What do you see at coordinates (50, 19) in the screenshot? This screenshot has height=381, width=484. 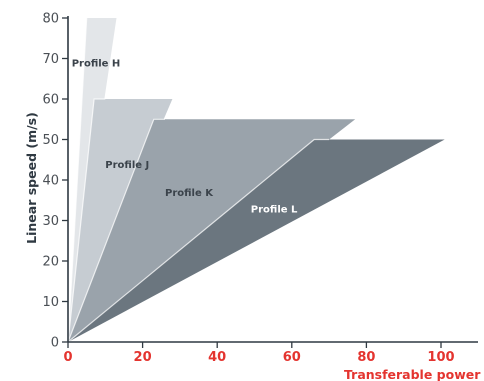 I see `y-tick-label: 80` at bounding box center [50, 19].